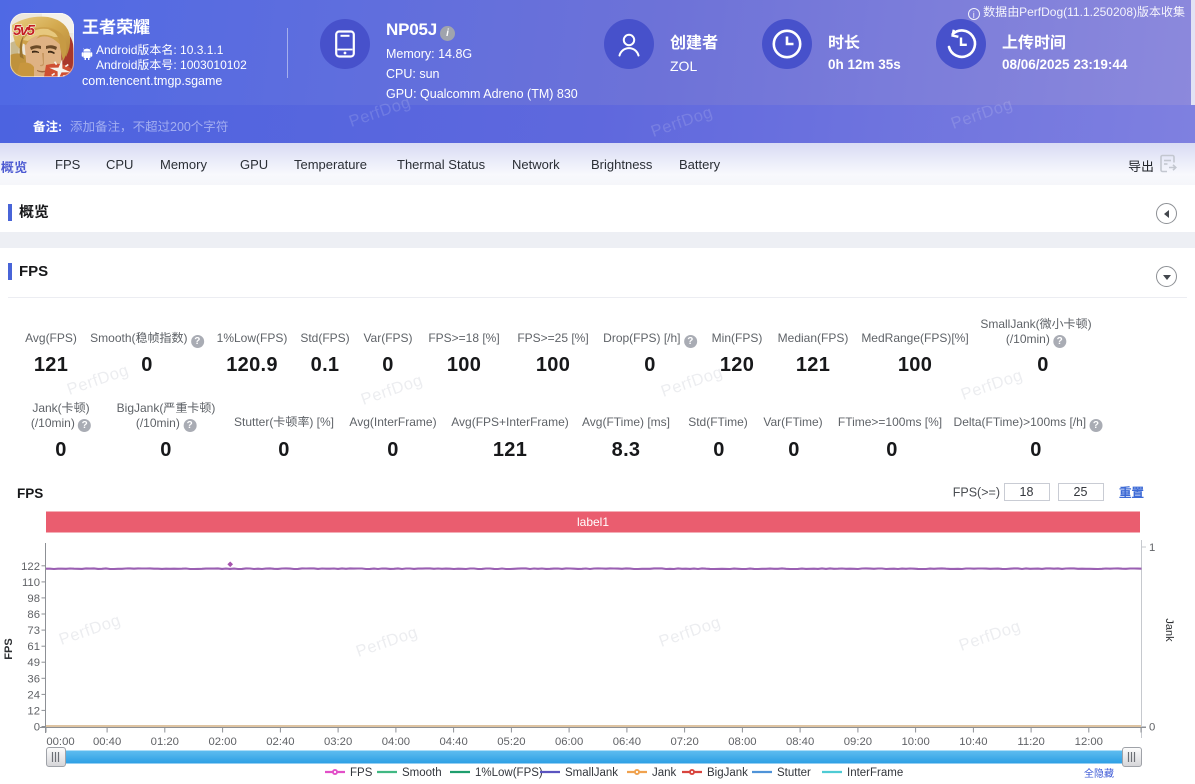  What do you see at coordinates (915, 742) in the screenshot?
I see `svg-text: 10:00` at bounding box center [915, 742].